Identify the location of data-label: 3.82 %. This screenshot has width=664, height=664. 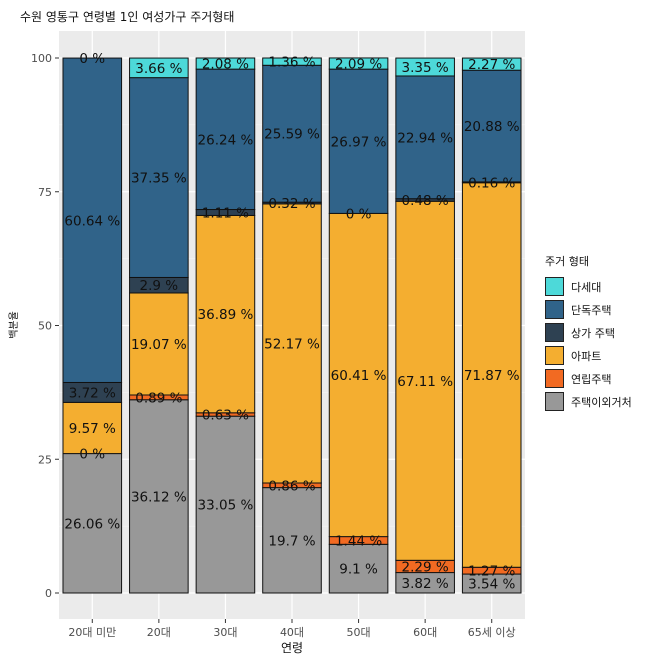
(425, 584).